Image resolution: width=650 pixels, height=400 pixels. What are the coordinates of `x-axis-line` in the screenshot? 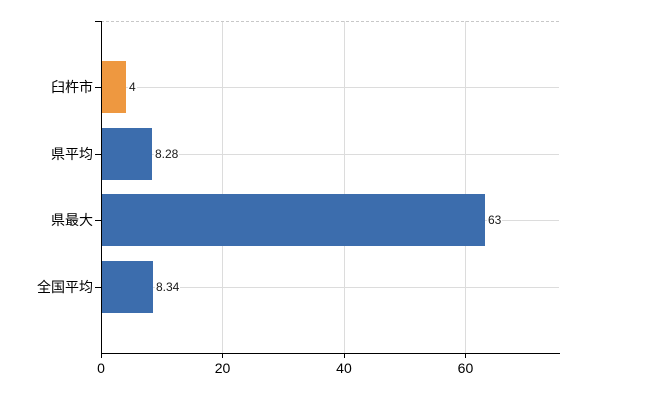 It's located at (330, 353).